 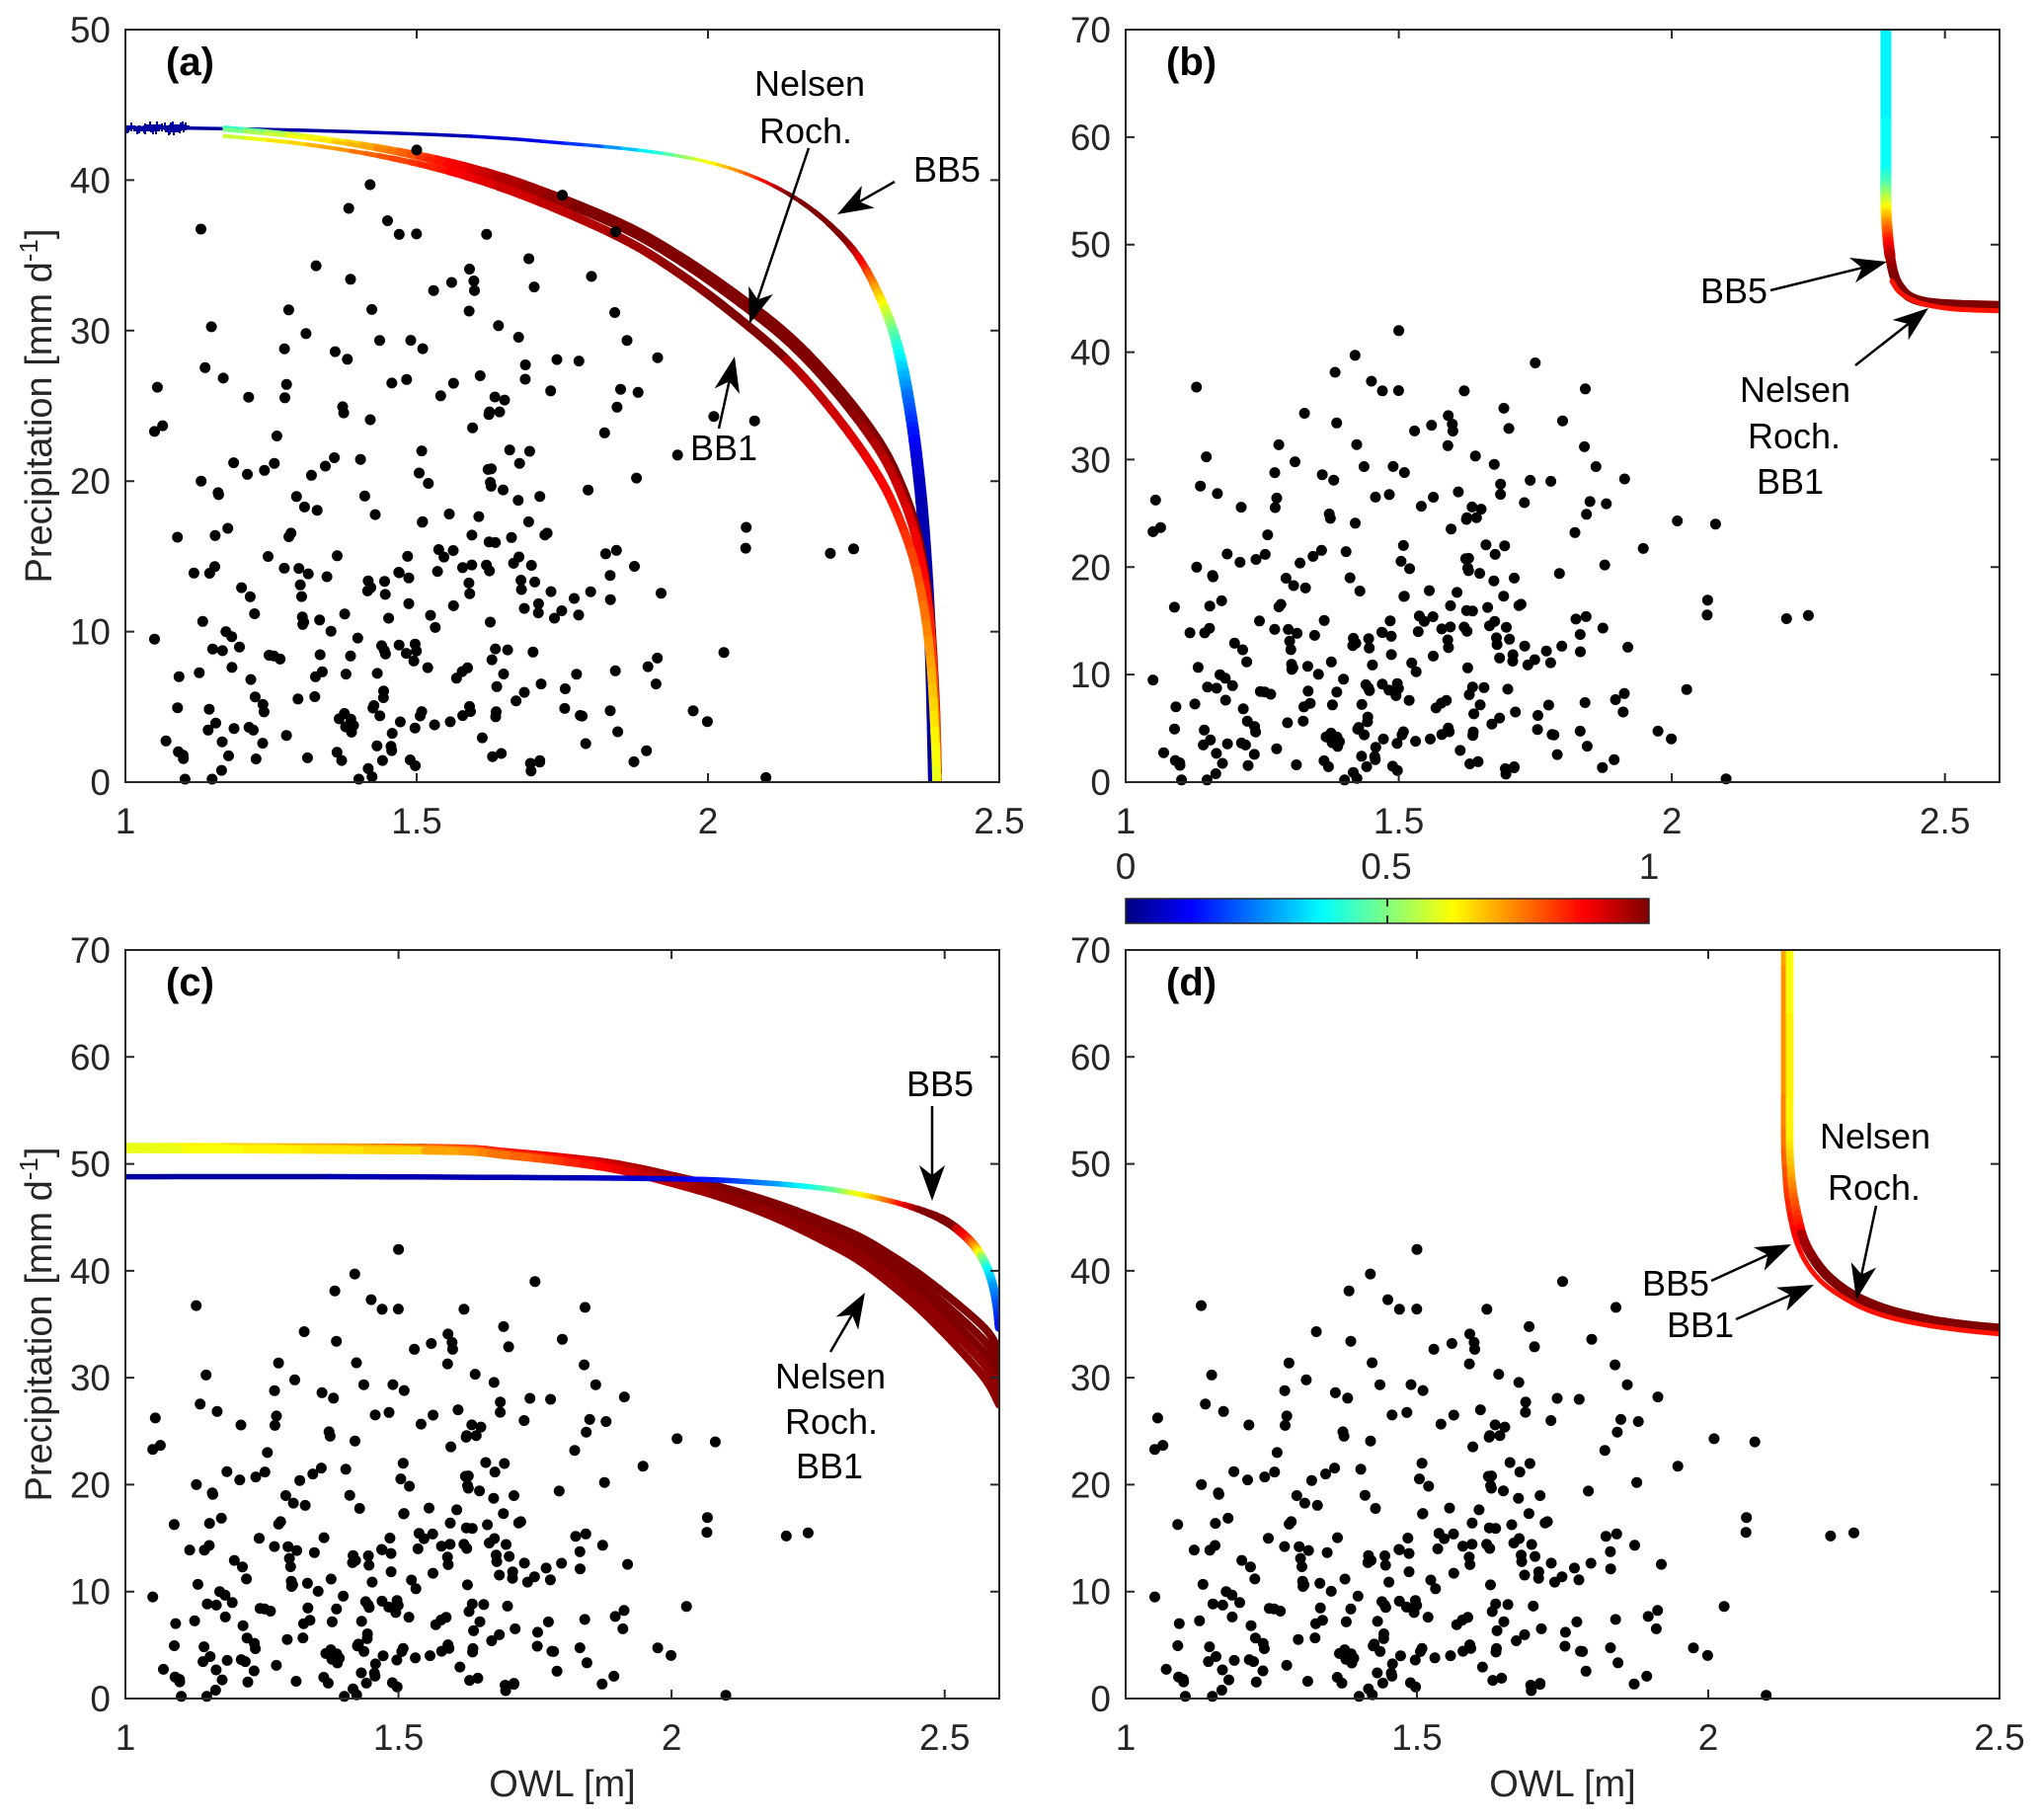 What do you see at coordinates (1386, 866) in the screenshot?
I see `svg-text: 0.5` at bounding box center [1386, 866].